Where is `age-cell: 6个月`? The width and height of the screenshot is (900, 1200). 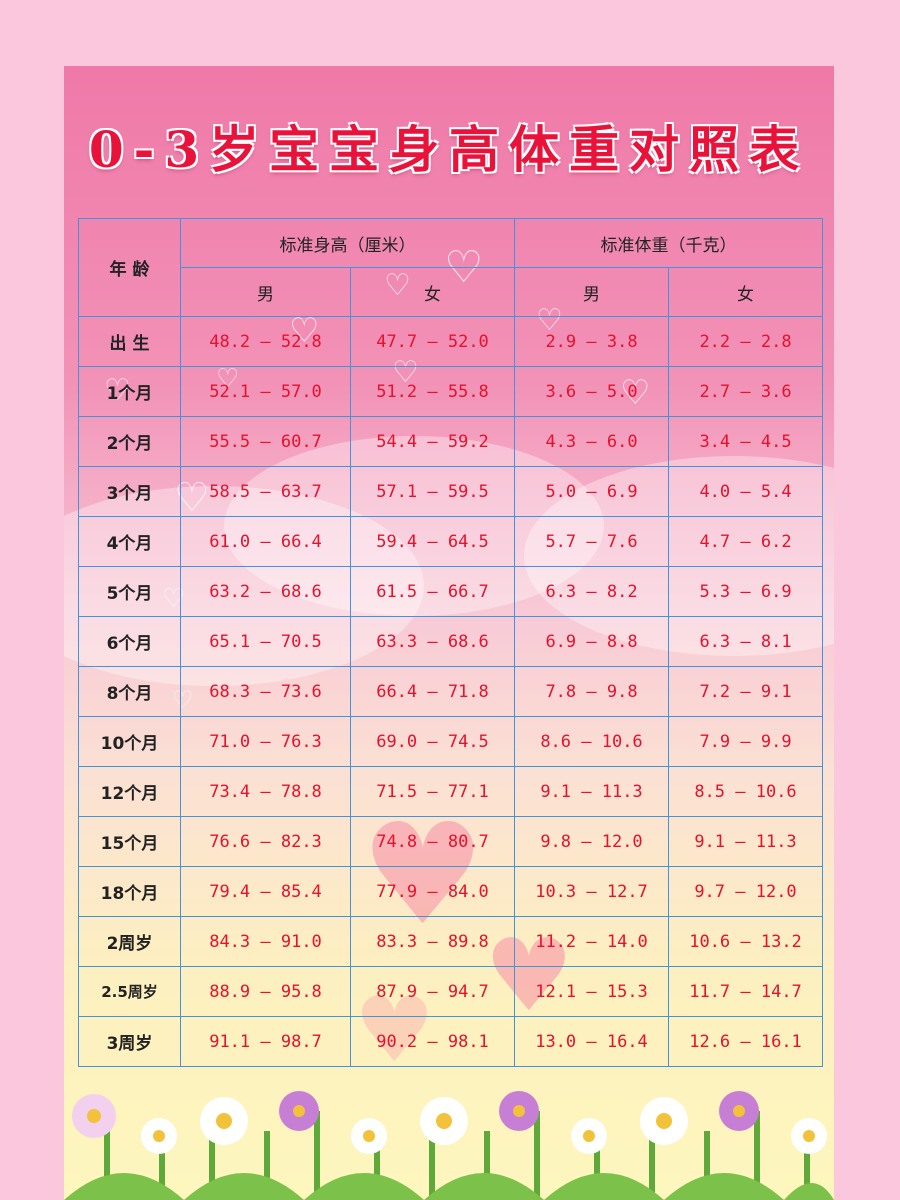 age-cell: 6个月 is located at coordinates (129, 641).